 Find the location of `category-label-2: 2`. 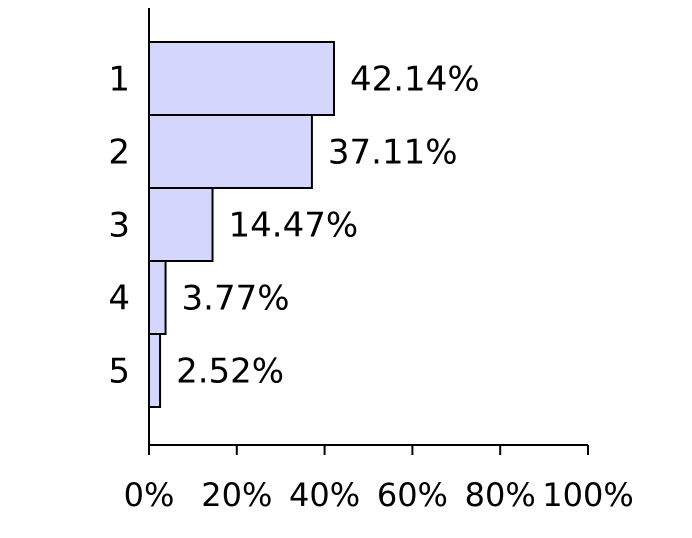

category-label-2: 2 is located at coordinates (119, 153).